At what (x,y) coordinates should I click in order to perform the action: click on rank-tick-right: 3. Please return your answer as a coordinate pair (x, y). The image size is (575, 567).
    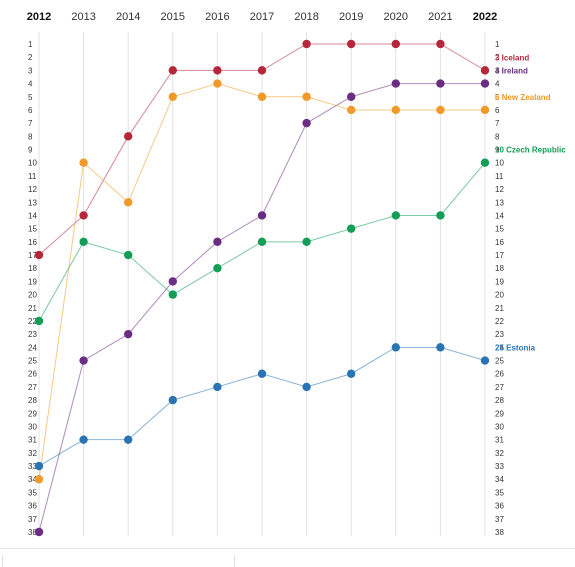
    Looking at the image, I should click on (497, 70).